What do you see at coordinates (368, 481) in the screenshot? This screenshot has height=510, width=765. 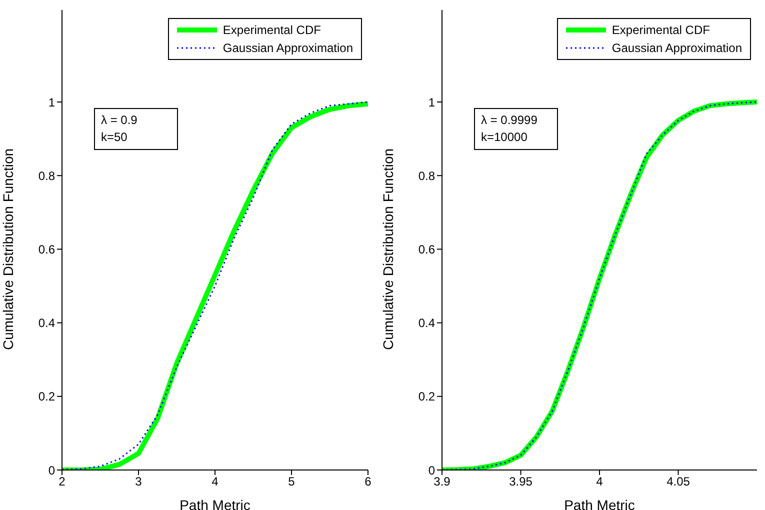 I see `x-tick-label: 6` at bounding box center [368, 481].